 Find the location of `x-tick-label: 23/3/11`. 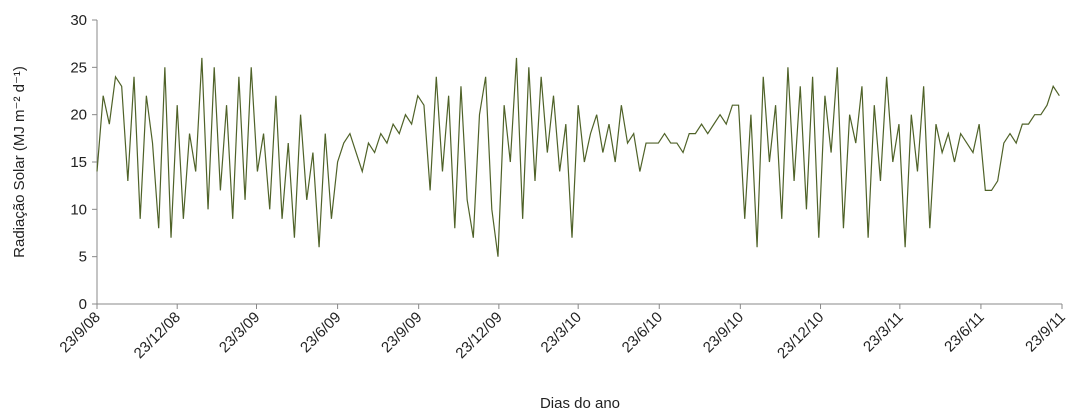

x-tick-label: 23/3/11 is located at coordinates (883, 332).